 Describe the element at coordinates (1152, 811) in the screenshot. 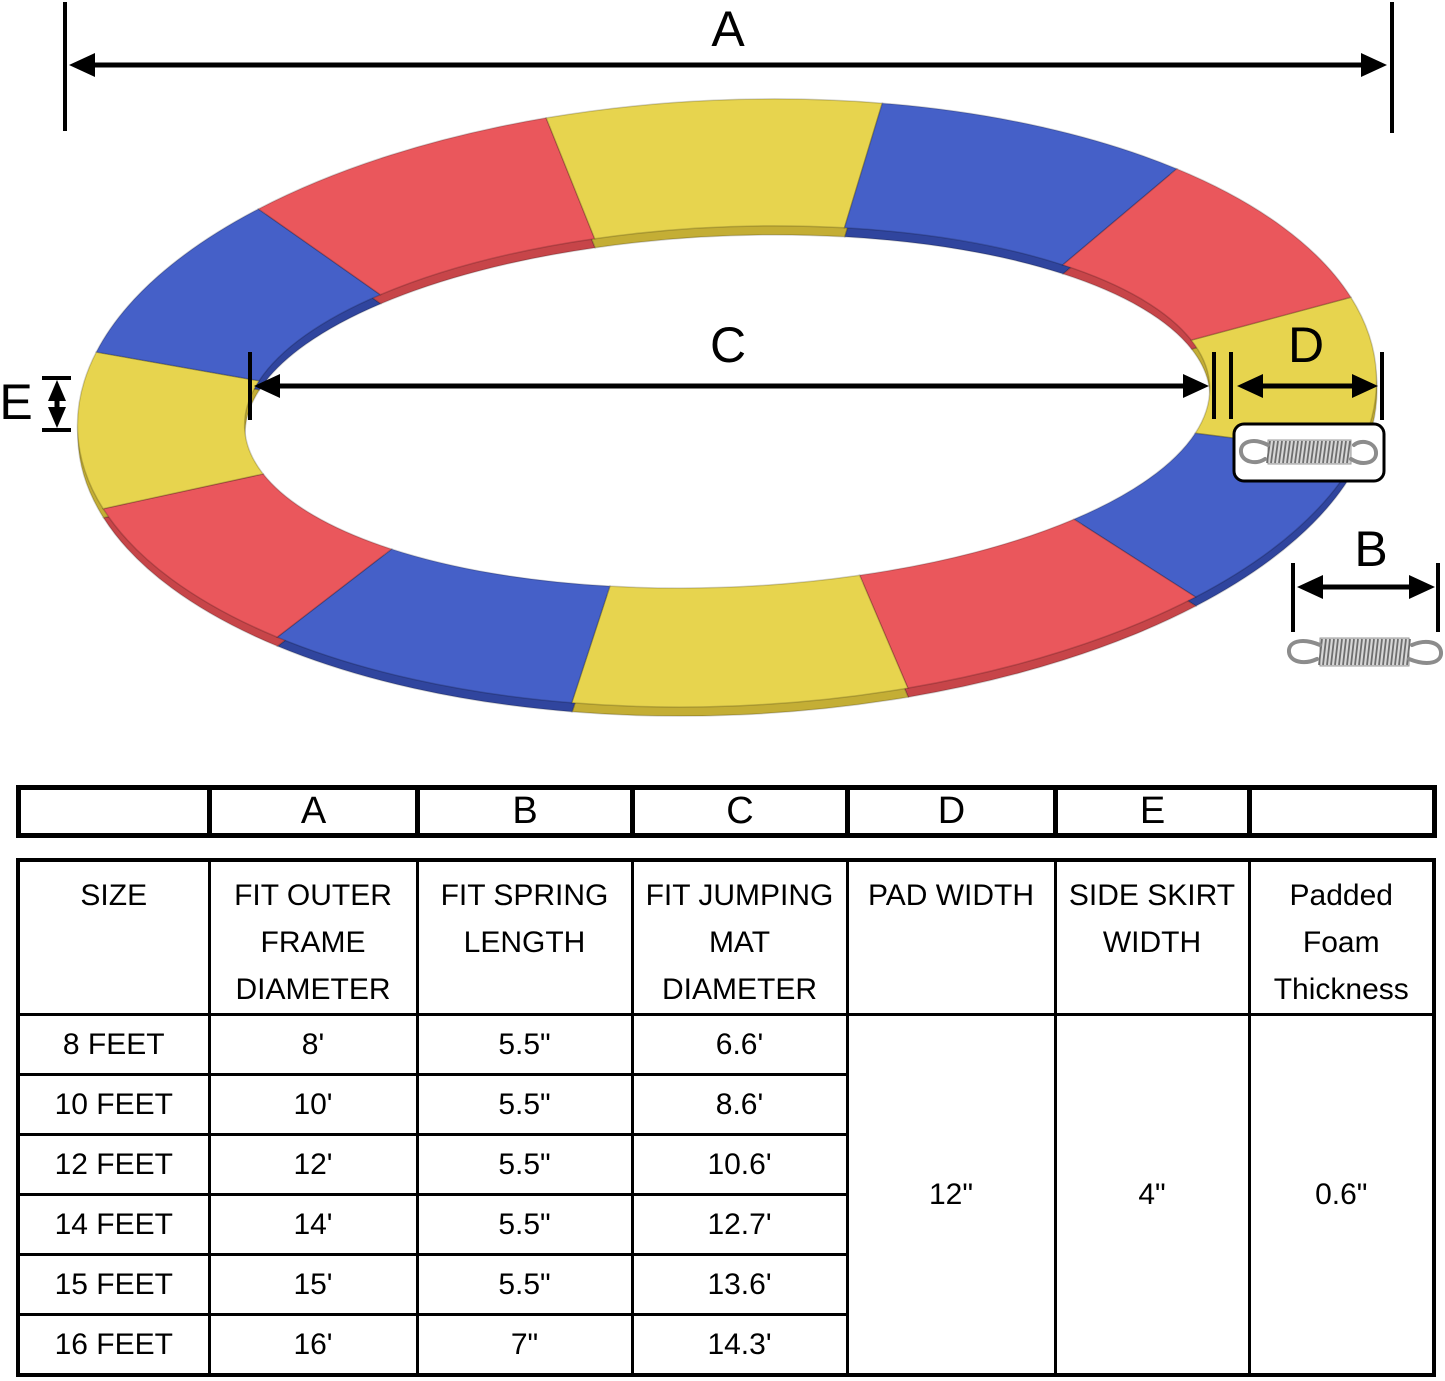

I see `letter-cell-e: E` at that location.